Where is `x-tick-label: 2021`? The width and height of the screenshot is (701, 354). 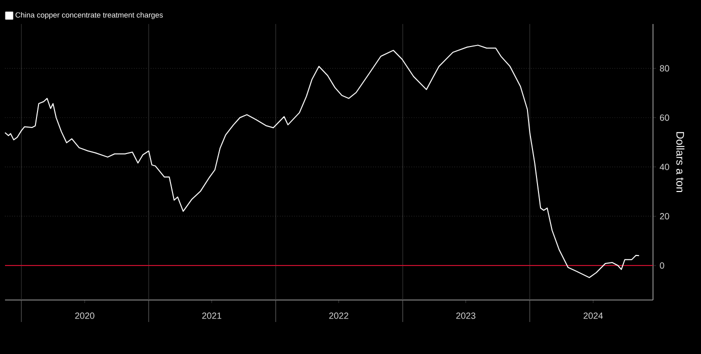 x-tick-label: 2021 is located at coordinates (212, 315).